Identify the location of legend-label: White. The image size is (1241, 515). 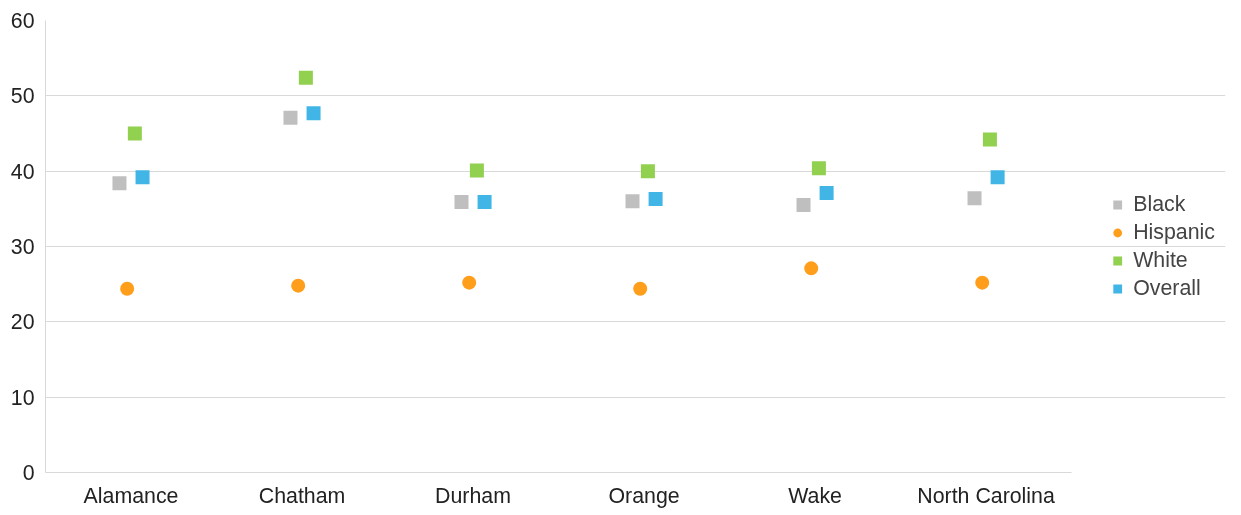
(1160, 260).